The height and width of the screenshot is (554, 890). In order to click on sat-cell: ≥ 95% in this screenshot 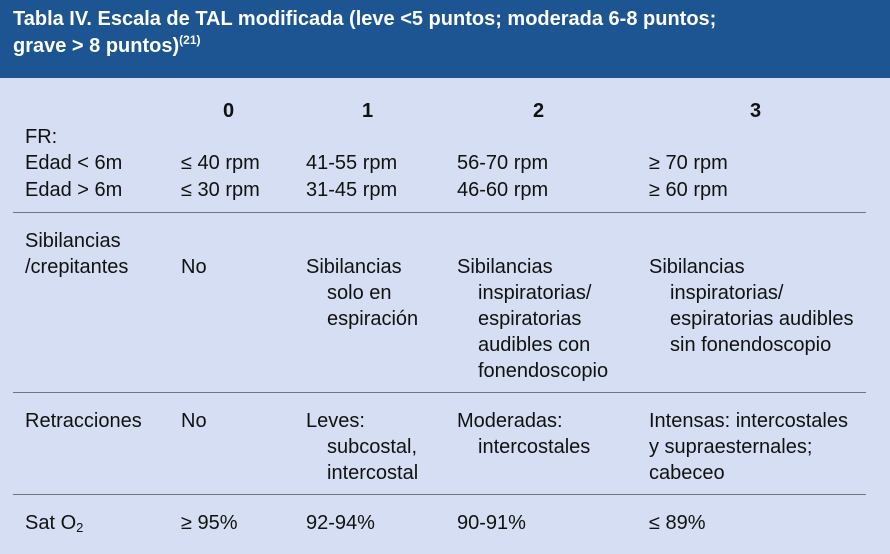, I will do `click(209, 523)`.